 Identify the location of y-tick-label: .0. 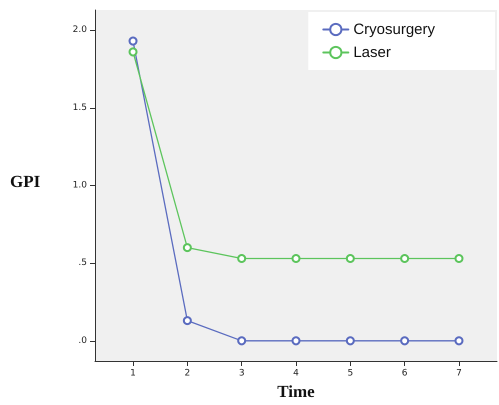
(83, 341).